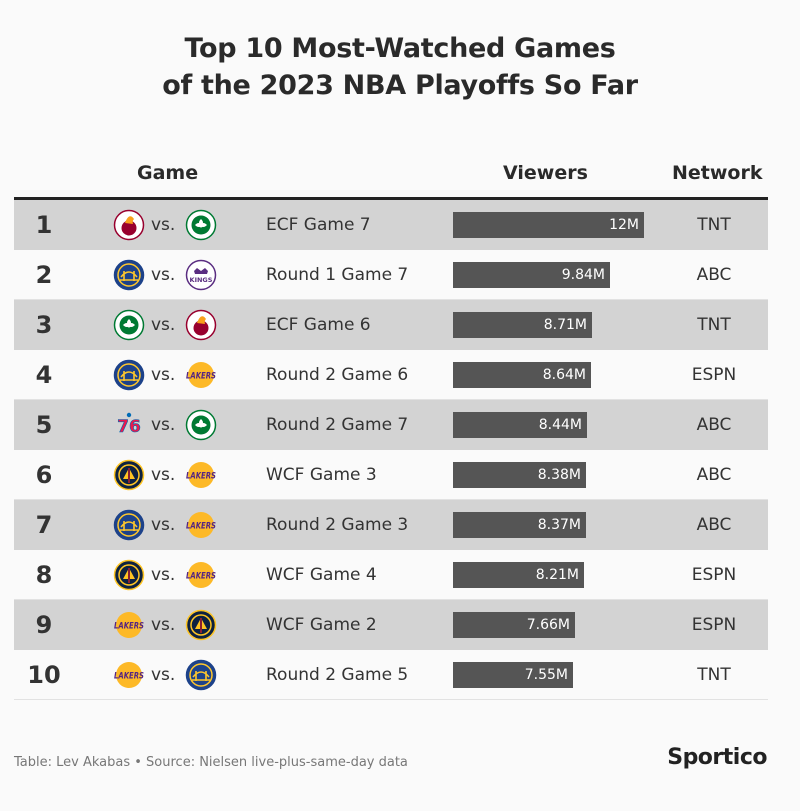  Describe the element at coordinates (514, 625) in the screenshot. I see `viewers-bar: 7.66M` at that location.